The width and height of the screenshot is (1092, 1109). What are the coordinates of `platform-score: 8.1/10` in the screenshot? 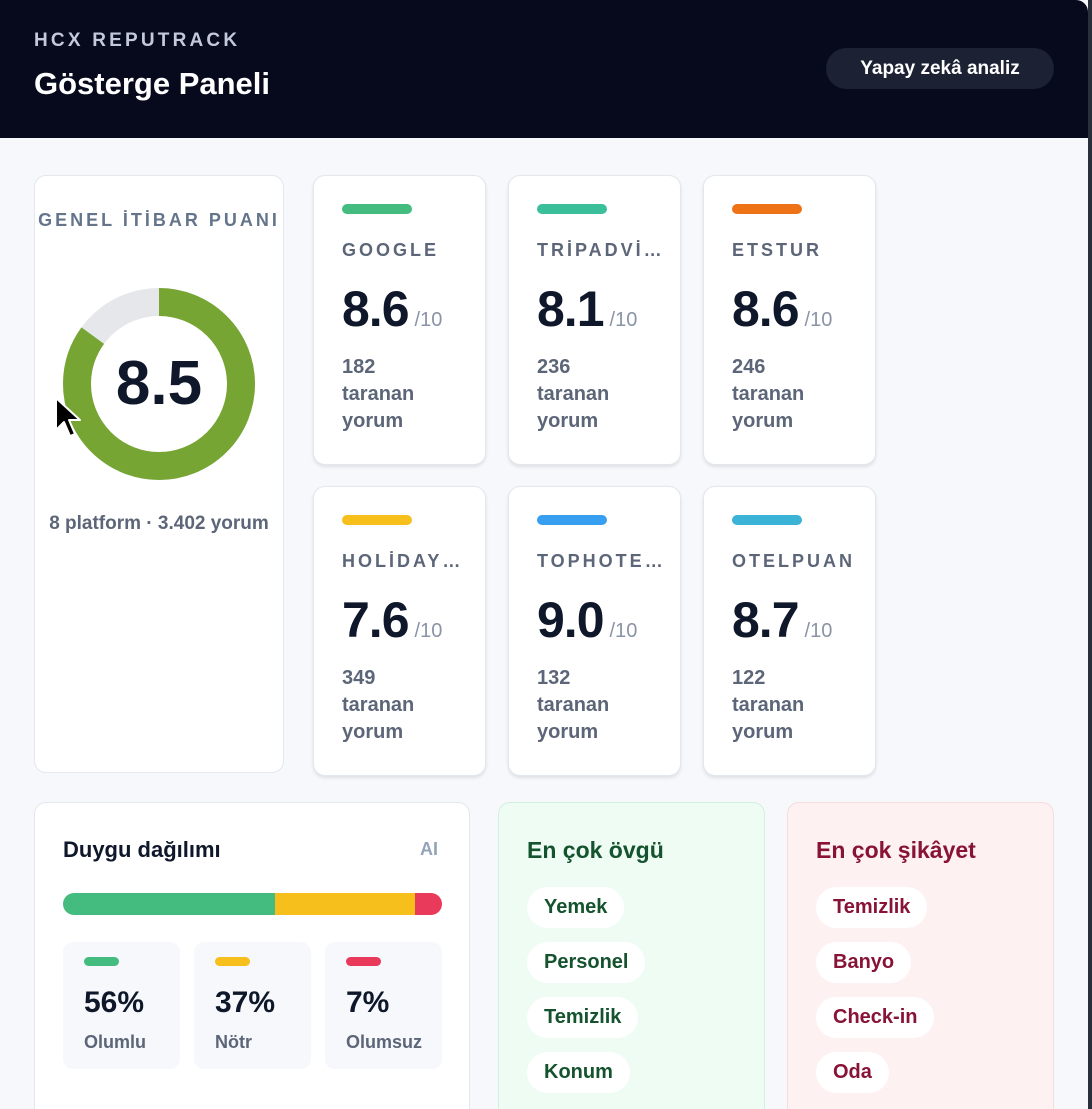 It's located at (587, 309).